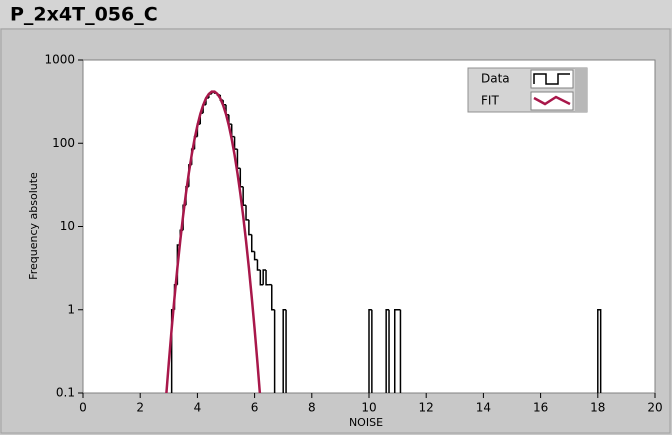  Describe the element at coordinates (140, 408) in the screenshot. I see `x-tick-label: 2` at that location.